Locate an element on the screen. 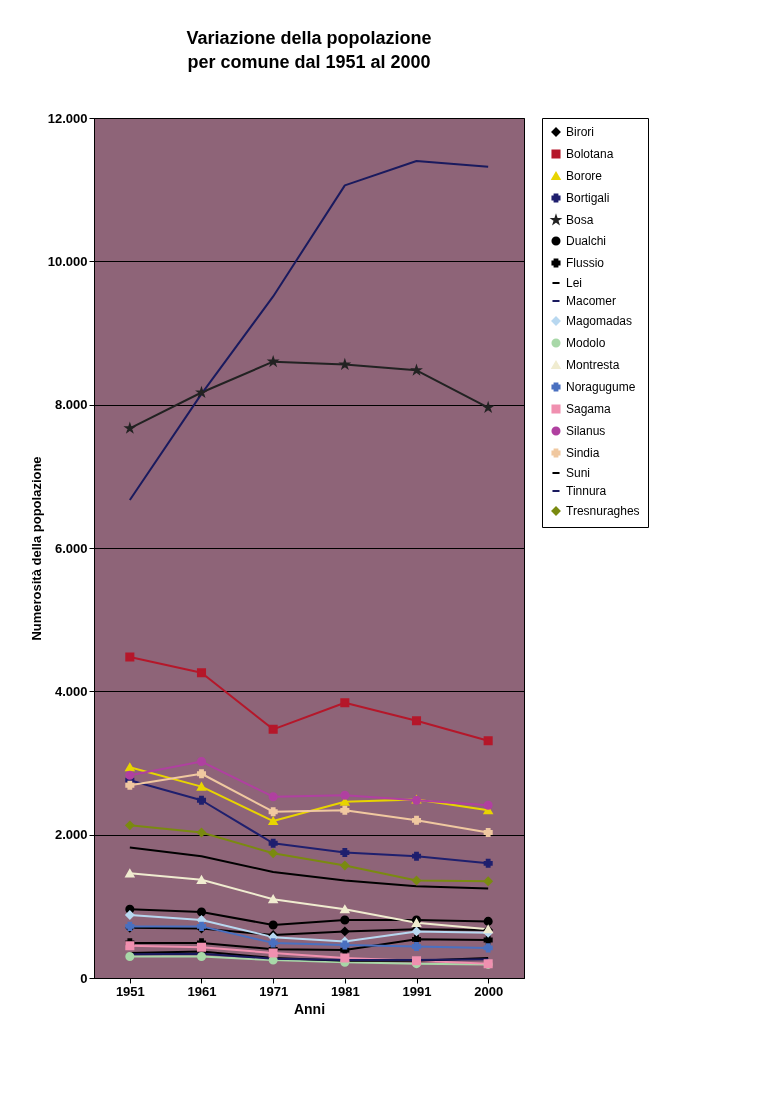 The height and width of the screenshot is (1096, 772). x-tick-label: 1951 is located at coordinates (130, 991).